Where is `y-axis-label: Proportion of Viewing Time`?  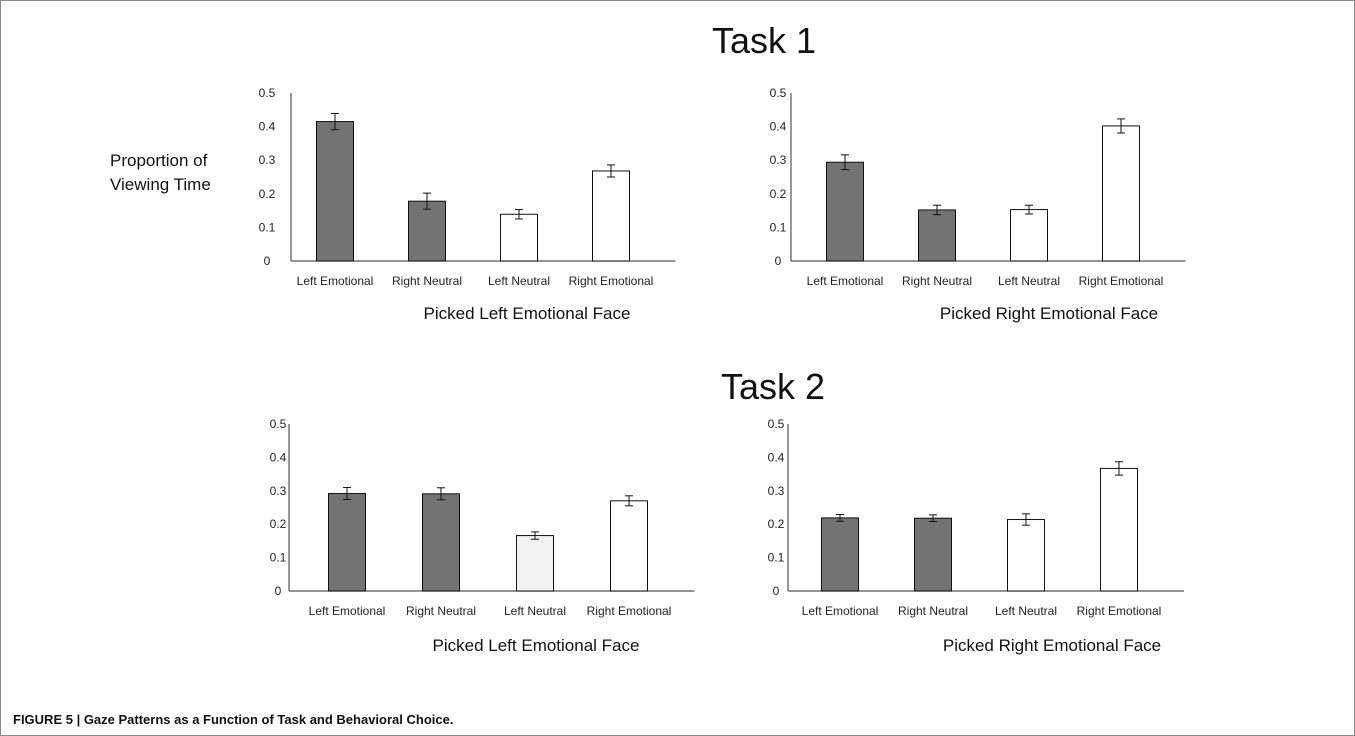
y-axis-label: Proportion of Viewing Time is located at coordinates (175, 173).